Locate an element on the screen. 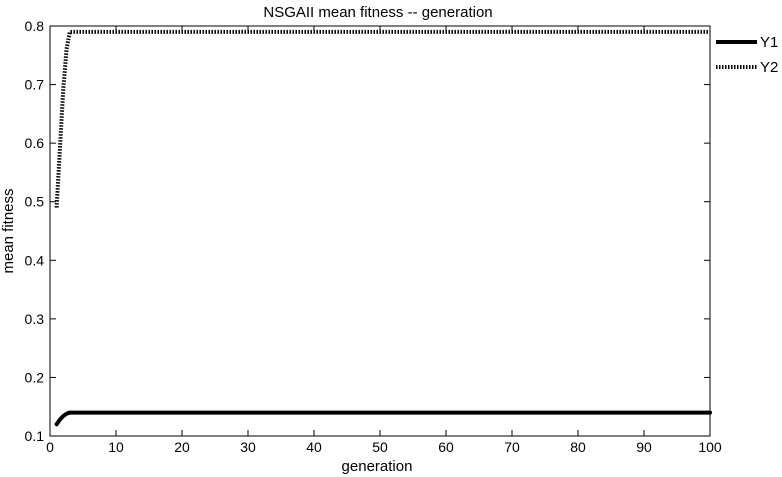 The height and width of the screenshot is (477, 782). legend-label-y1: Y1 is located at coordinates (769, 42).